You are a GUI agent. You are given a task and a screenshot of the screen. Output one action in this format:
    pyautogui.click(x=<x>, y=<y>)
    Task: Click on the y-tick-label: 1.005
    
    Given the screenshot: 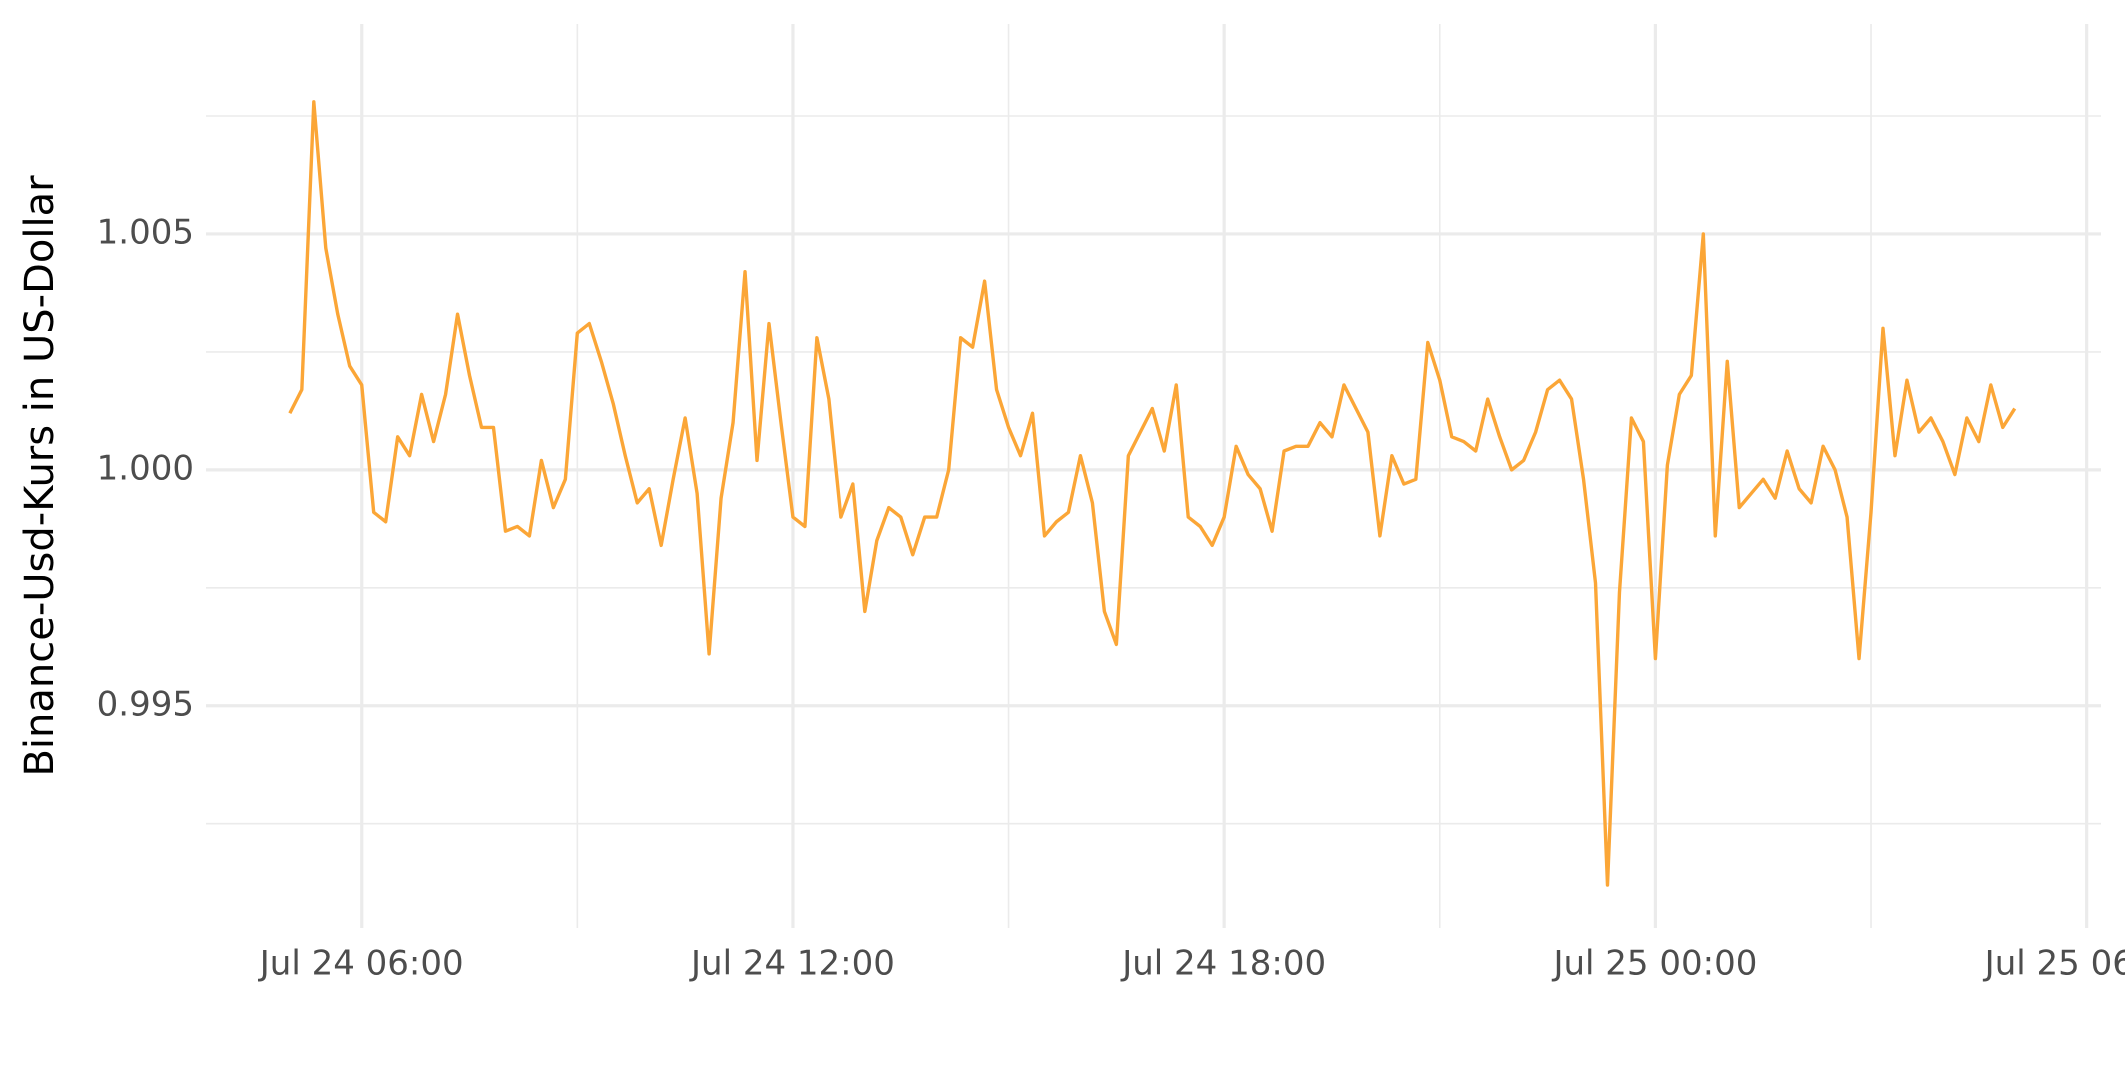 What is the action you would take?
    pyautogui.click(x=145, y=232)
    